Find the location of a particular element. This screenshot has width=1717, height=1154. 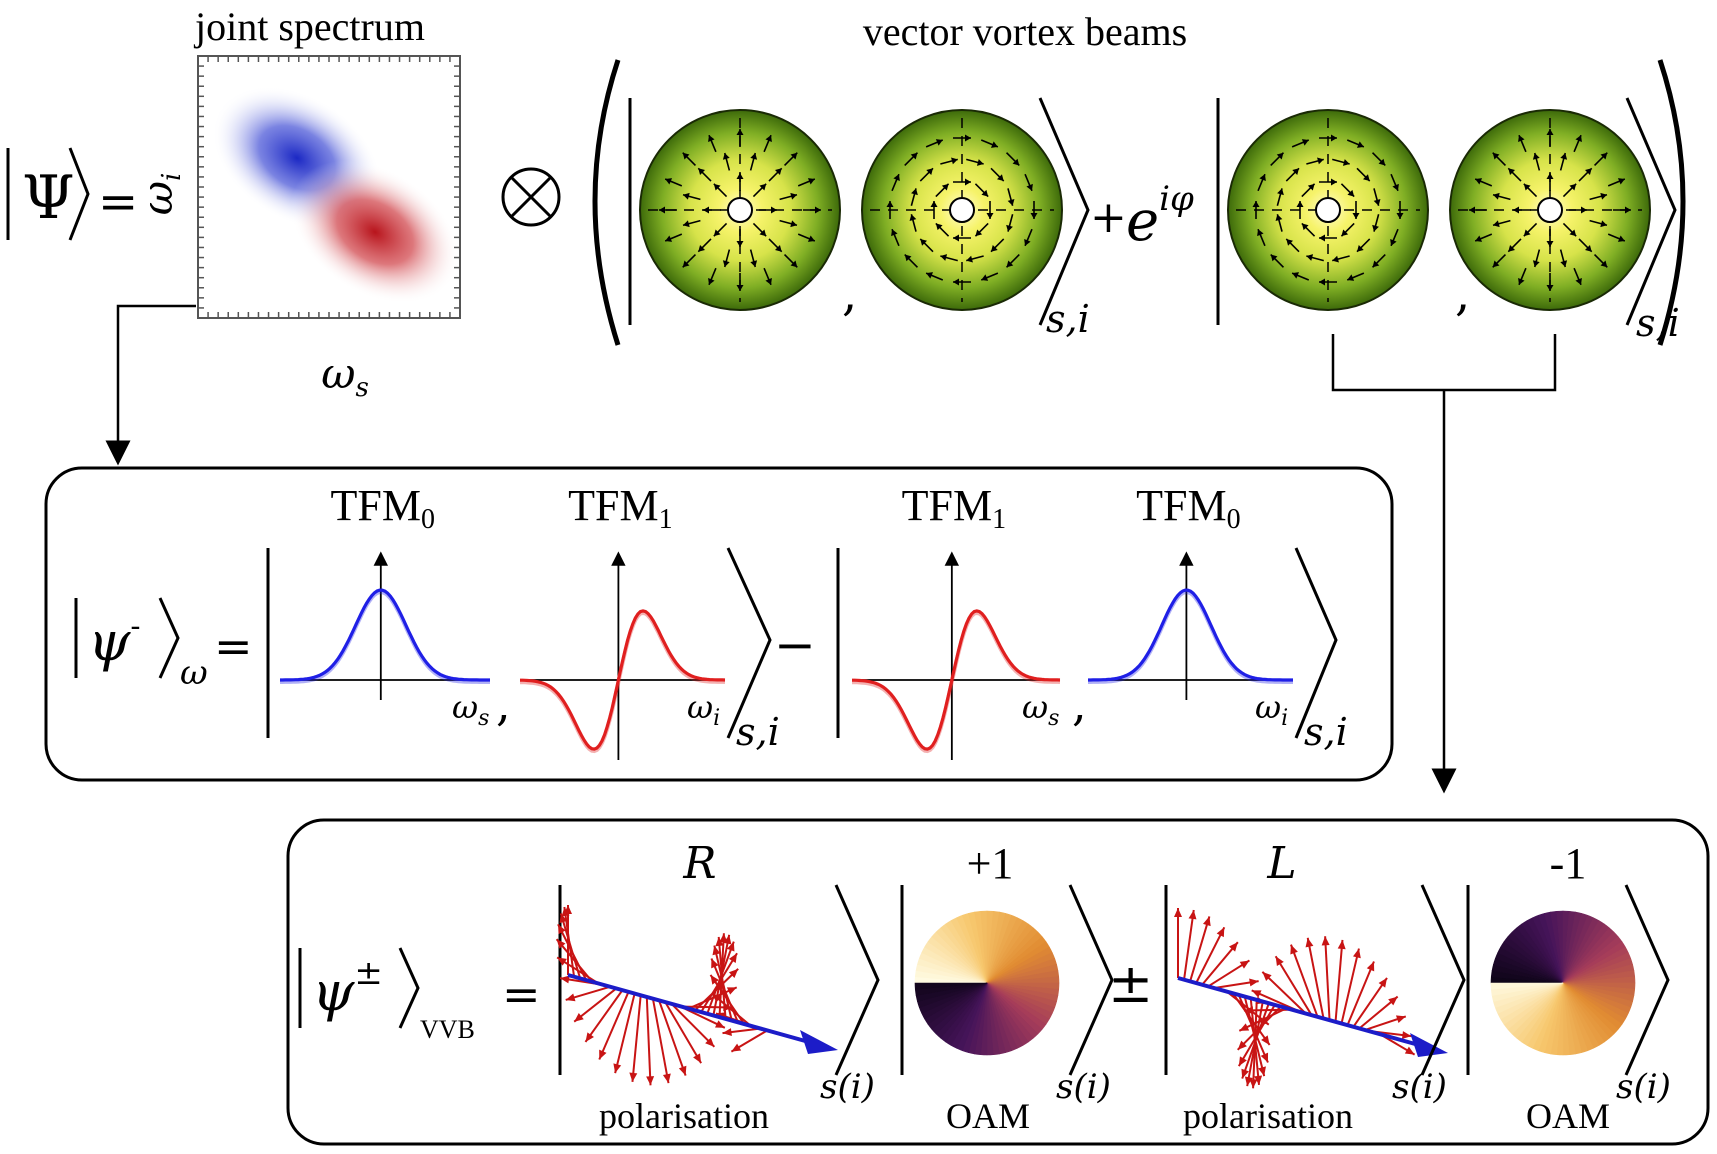

tfm-mode-curve is located at coordinates (385, 635).